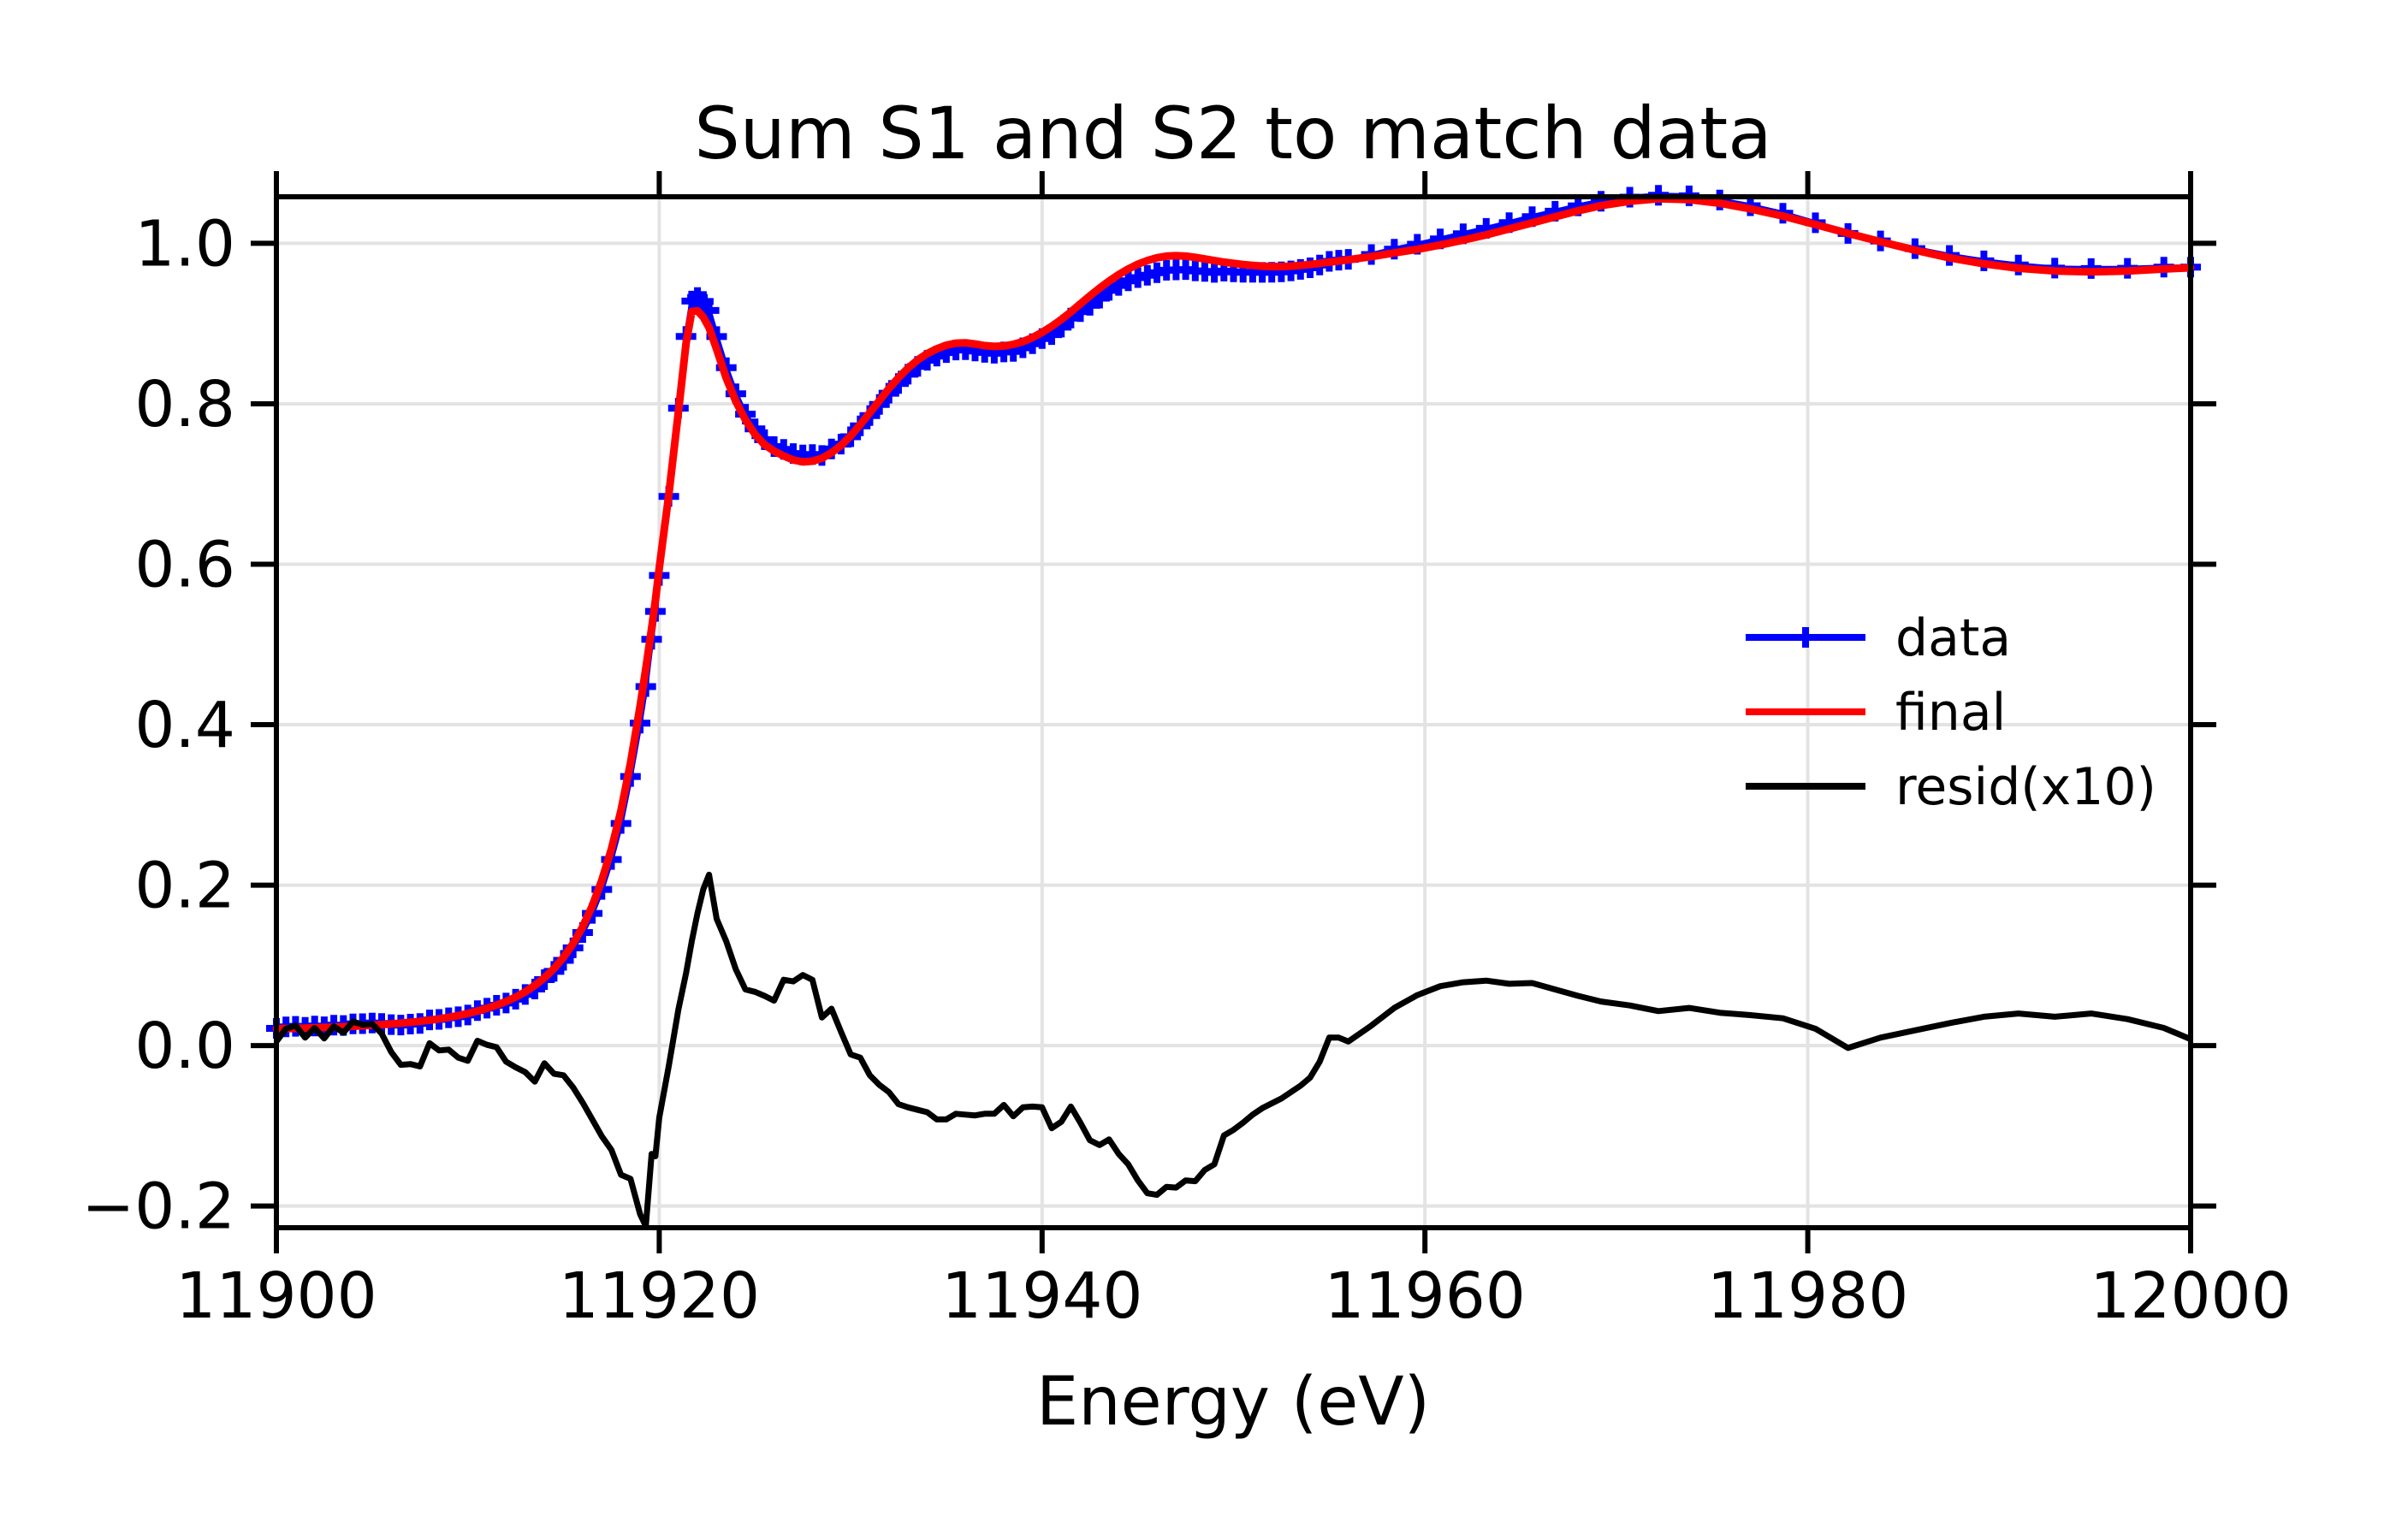 The image size is (2396, 1540). What do you see at coordinates (659, 1296) in the screenshot?
I see `x-tick-label: 11920` at bounding box center [659, 1296].